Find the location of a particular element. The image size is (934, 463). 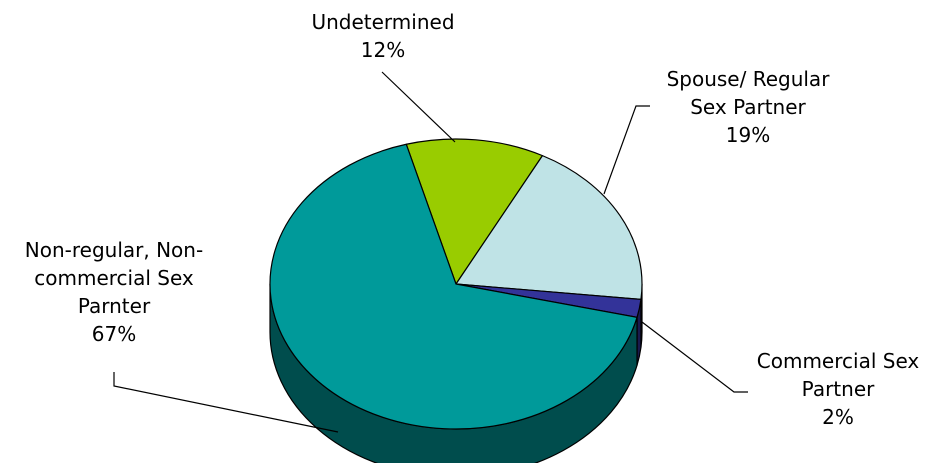

data-label-commercial-sex-partner: Commercial Sex Partner 2% is located at coordinates (838, 389).